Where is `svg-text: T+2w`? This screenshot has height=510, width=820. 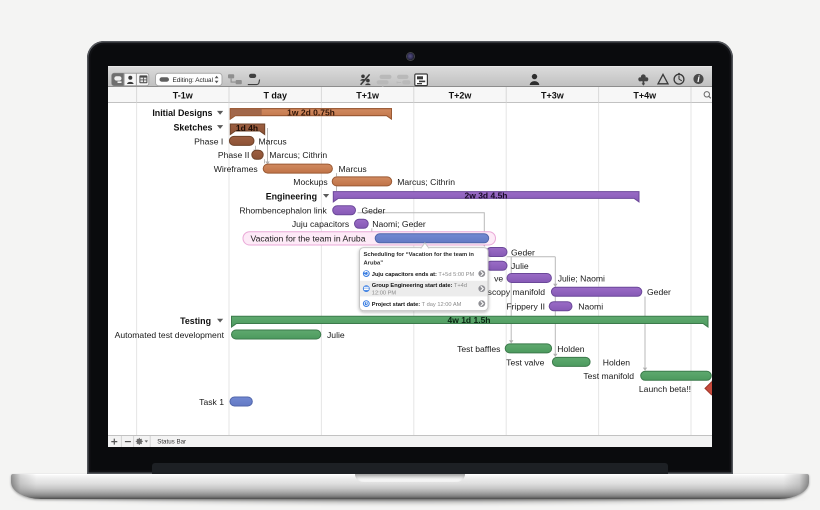
svg-text: T+2w is located at coordinates (461, 95).